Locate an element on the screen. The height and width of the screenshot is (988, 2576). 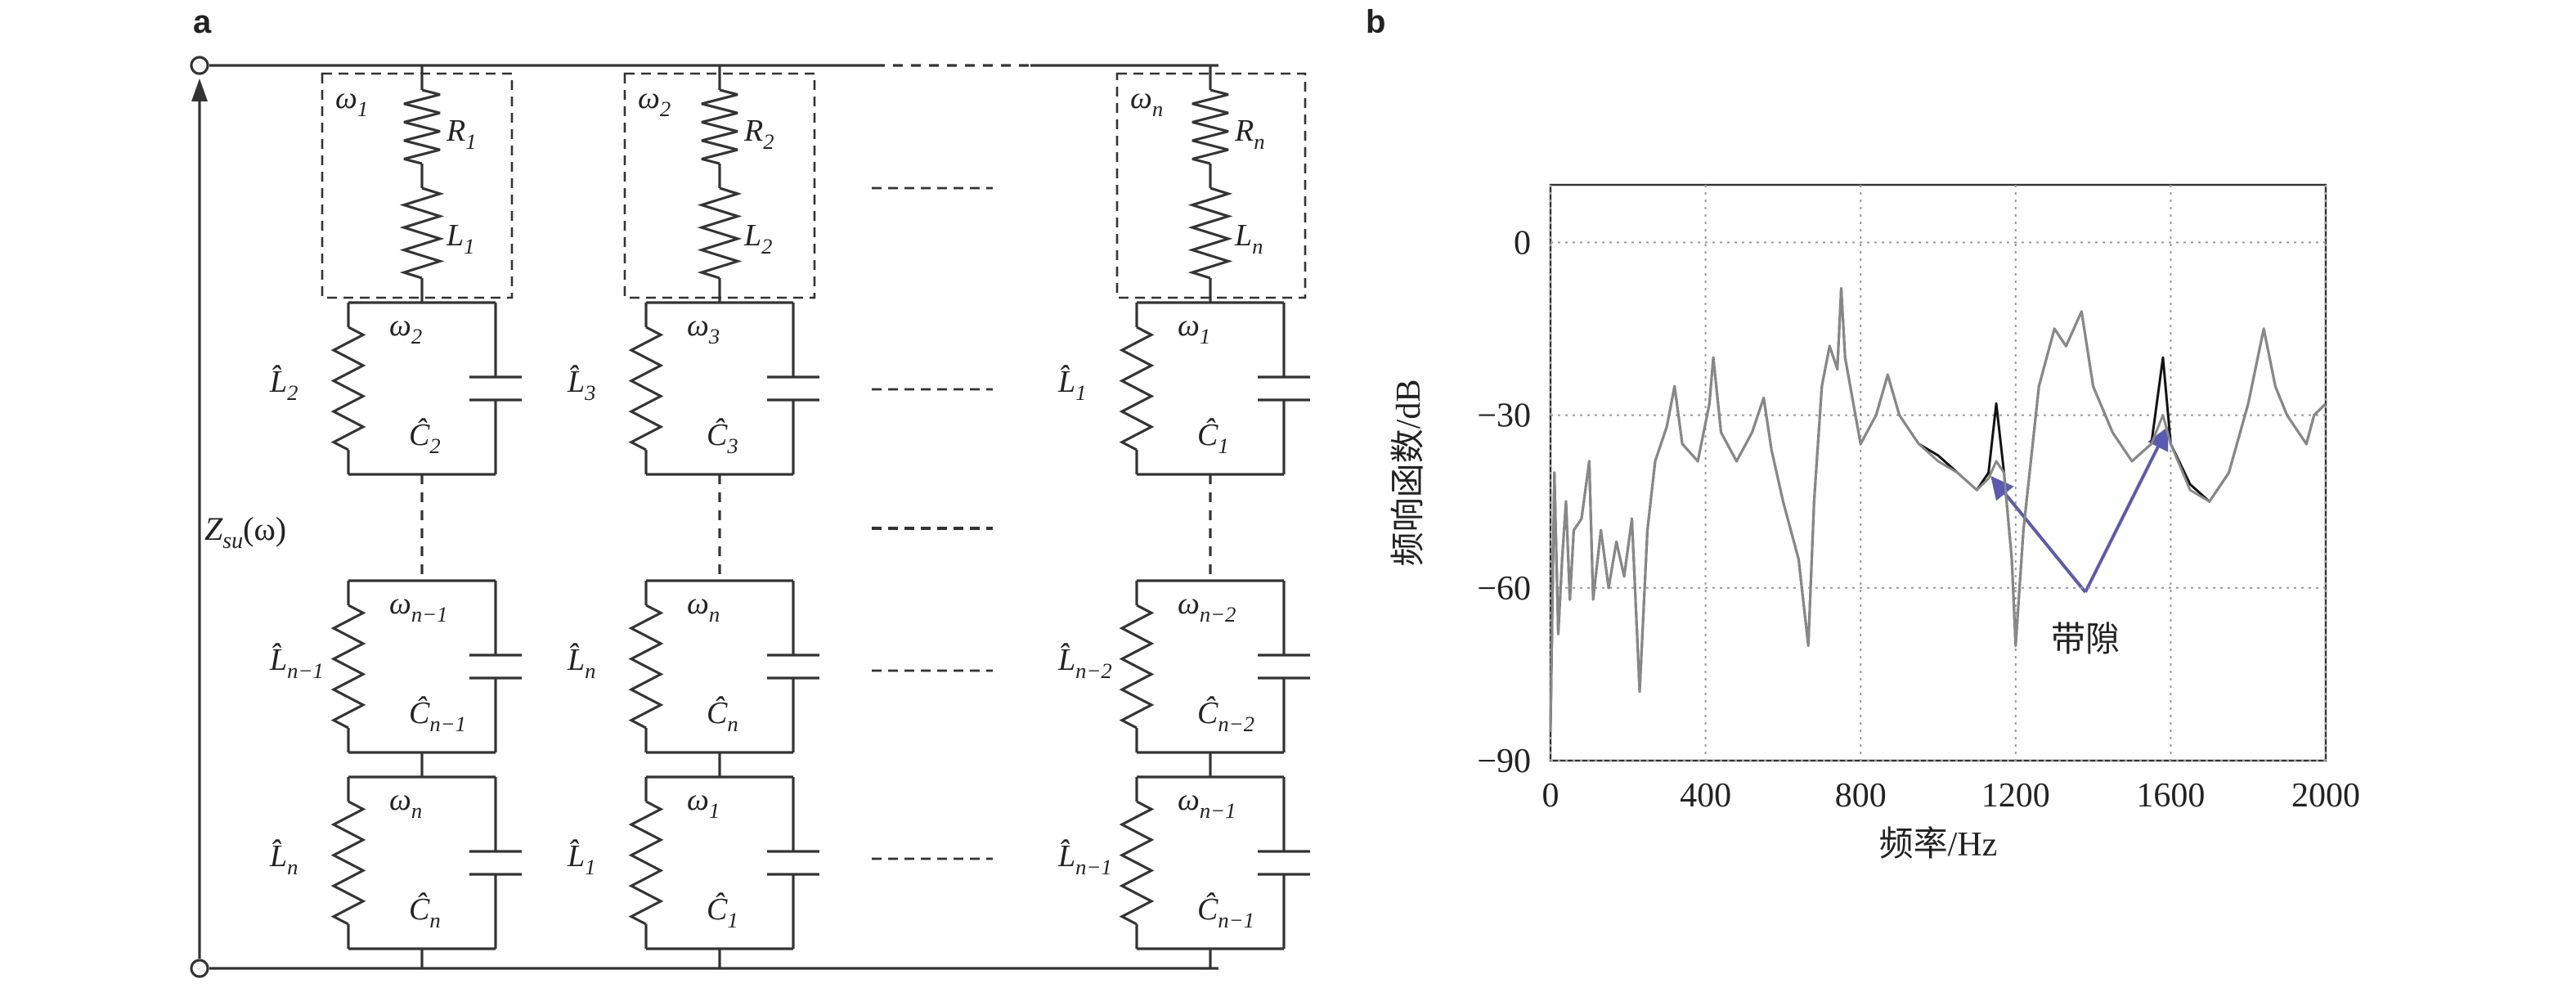
symbol-label: ω3 is located at coordinates (703, 328).